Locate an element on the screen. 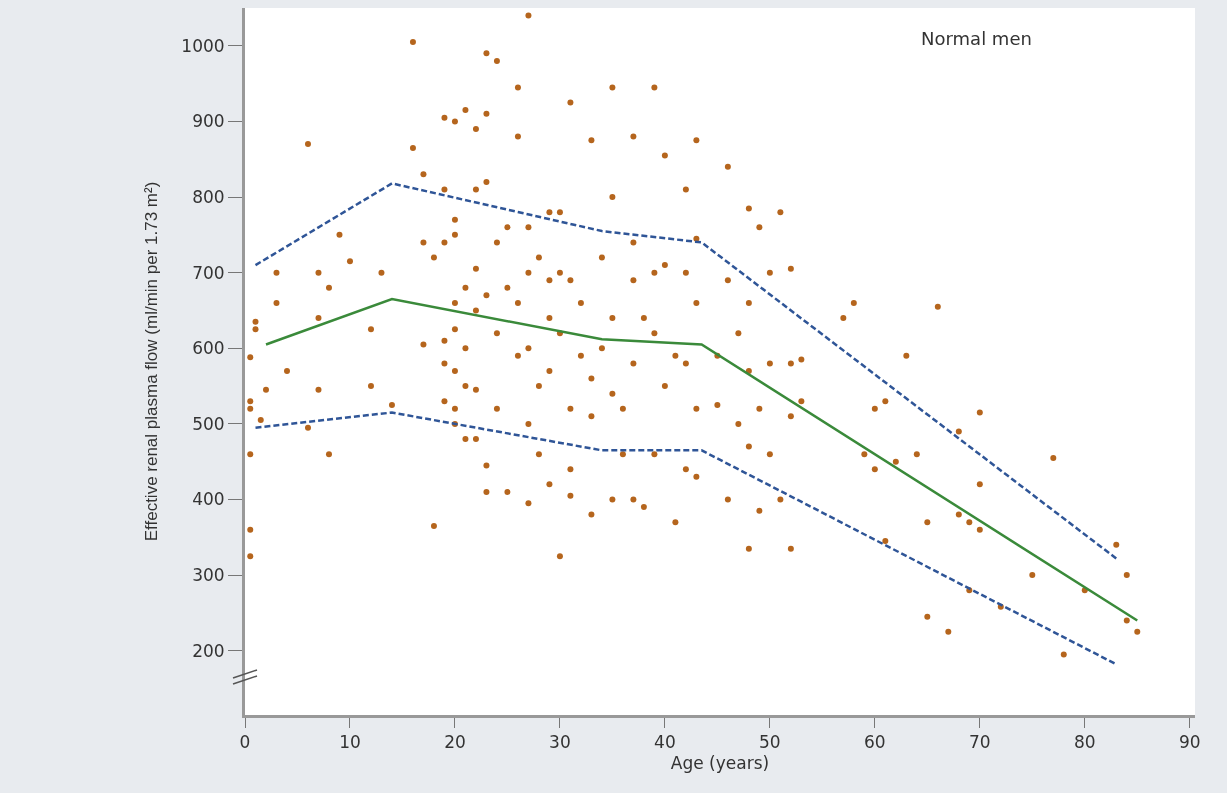  y-tick-label: 200 is located at coordinates (208, 650).